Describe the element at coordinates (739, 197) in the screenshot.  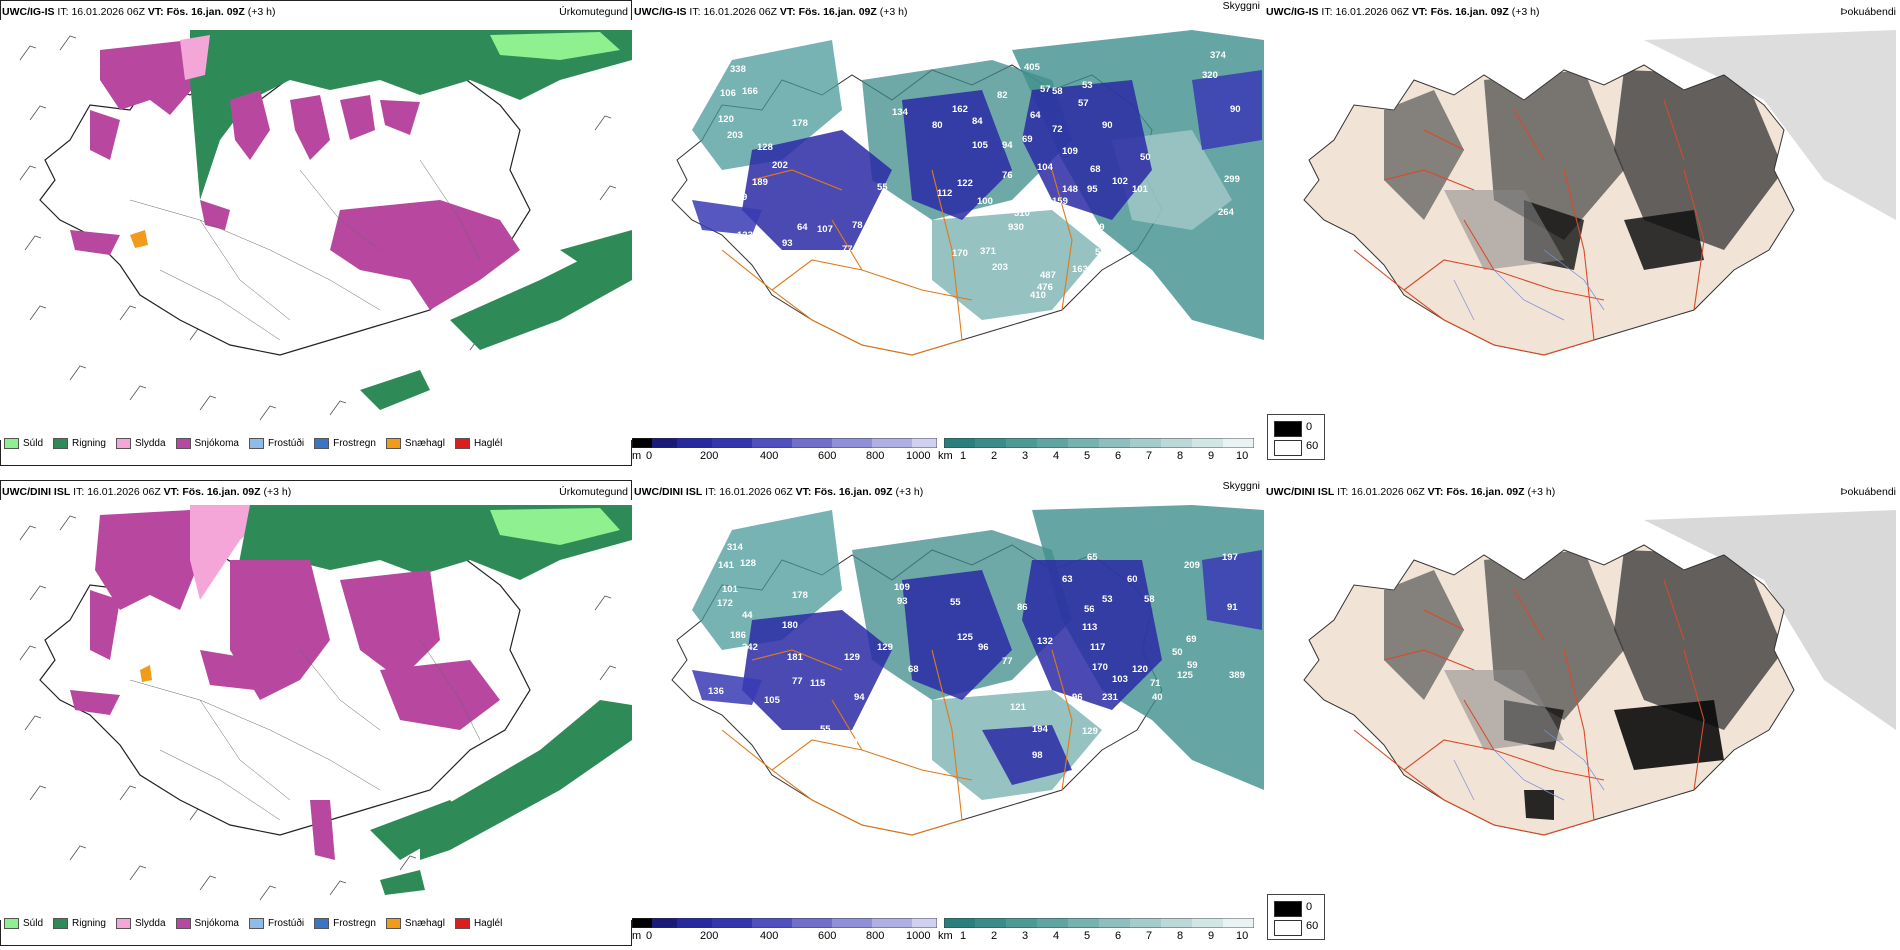
I see `svg-text: 119` at that location.